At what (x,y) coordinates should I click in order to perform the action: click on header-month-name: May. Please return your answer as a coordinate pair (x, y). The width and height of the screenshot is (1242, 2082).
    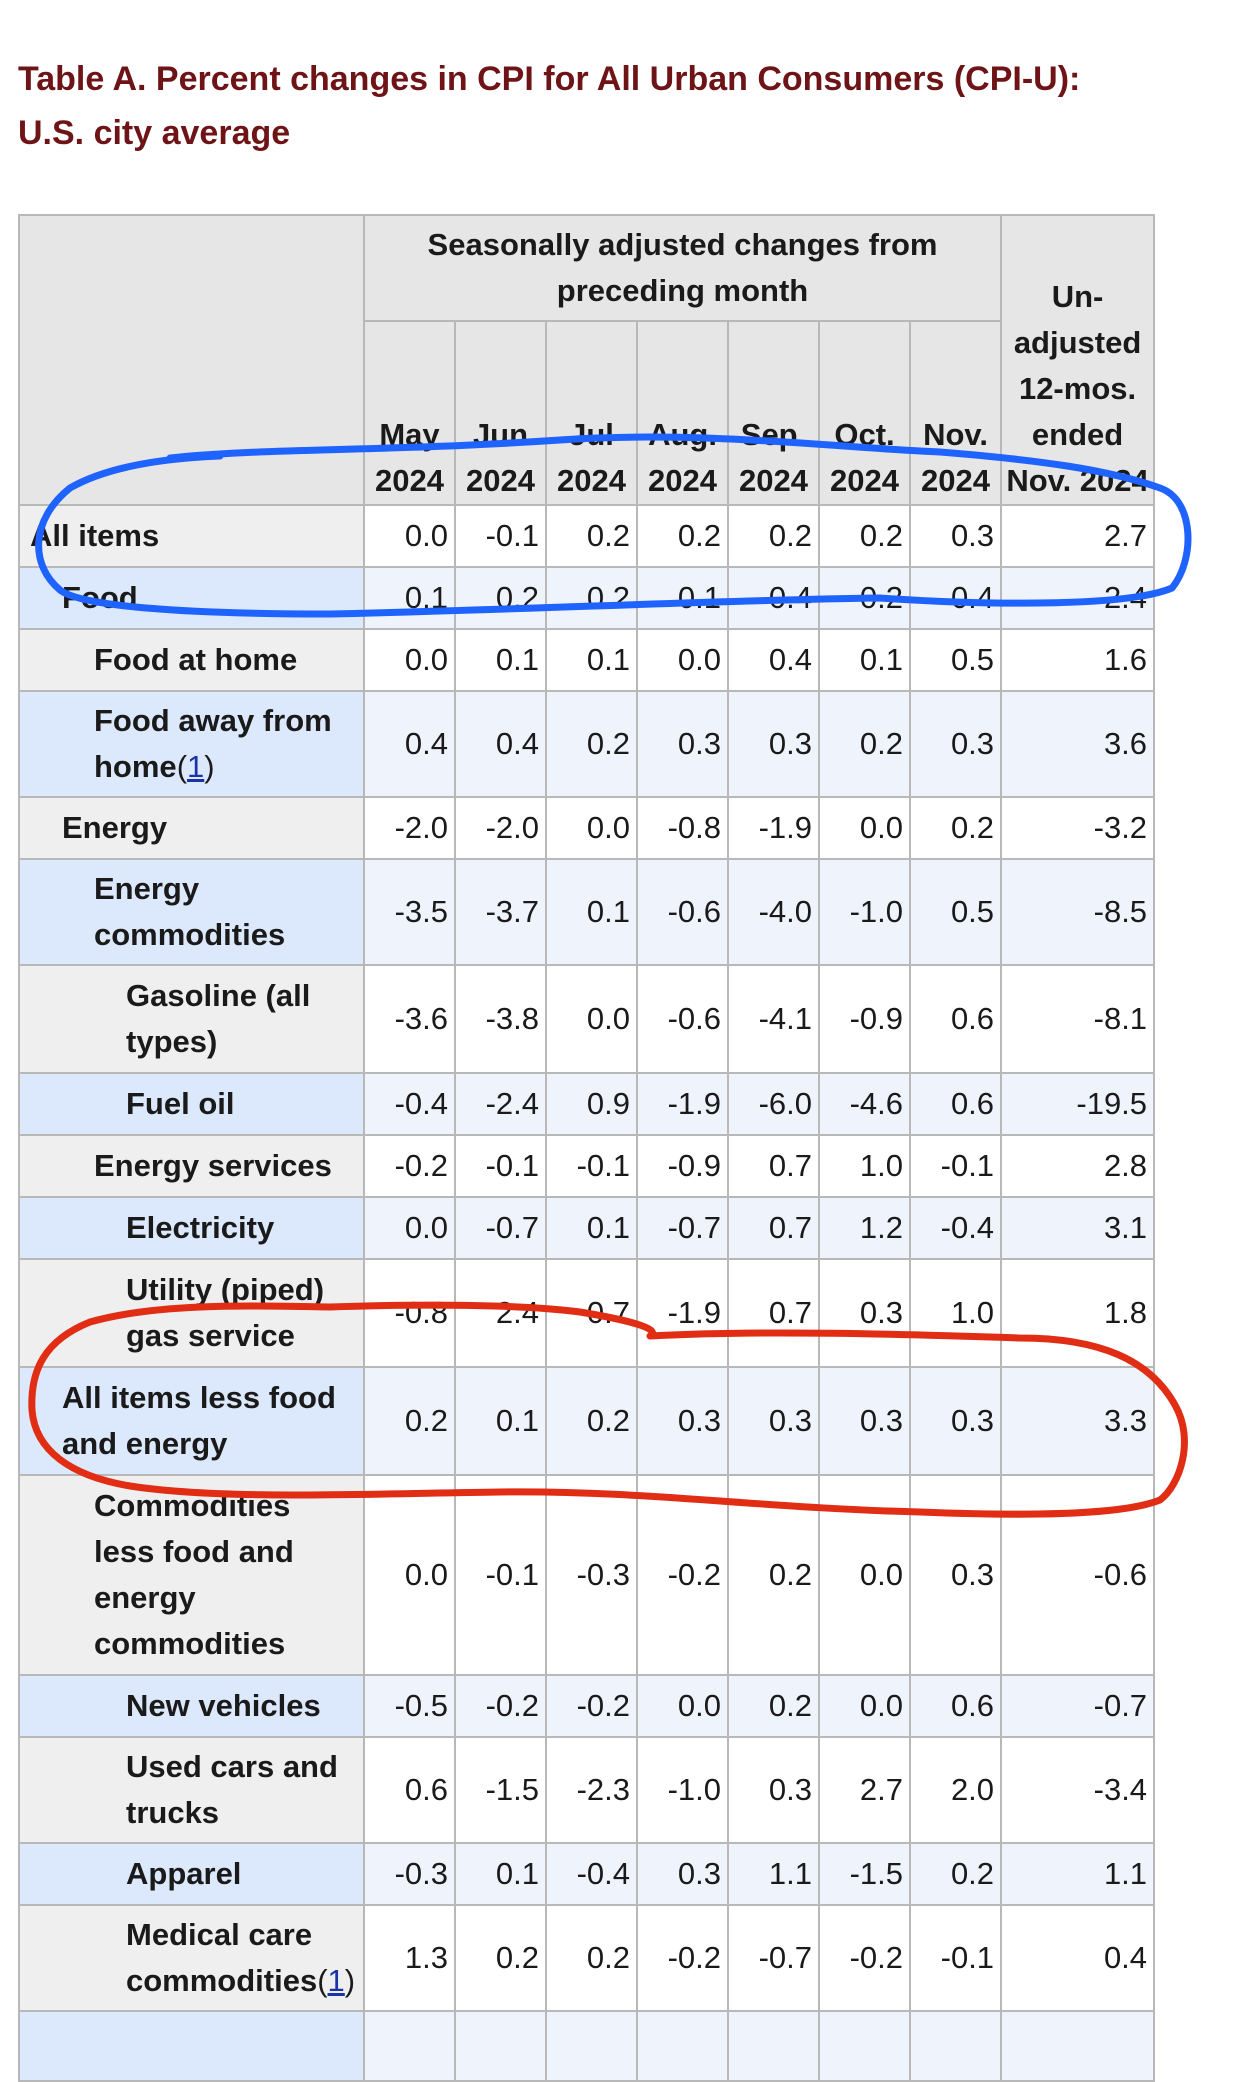
    Looking at the image, I should click on (409, 434).